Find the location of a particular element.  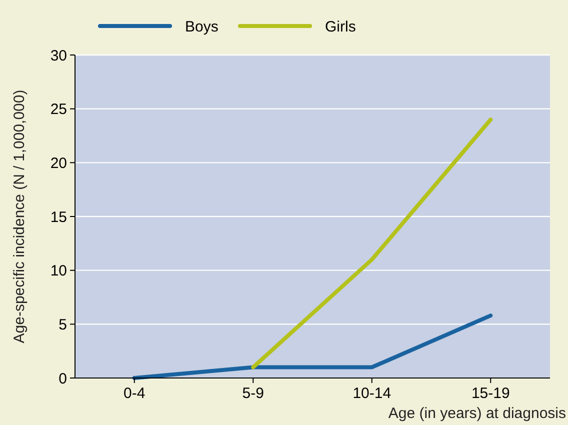

x-axis-title: Age (in years) at diagnosis is located at coordinates (477, 413).